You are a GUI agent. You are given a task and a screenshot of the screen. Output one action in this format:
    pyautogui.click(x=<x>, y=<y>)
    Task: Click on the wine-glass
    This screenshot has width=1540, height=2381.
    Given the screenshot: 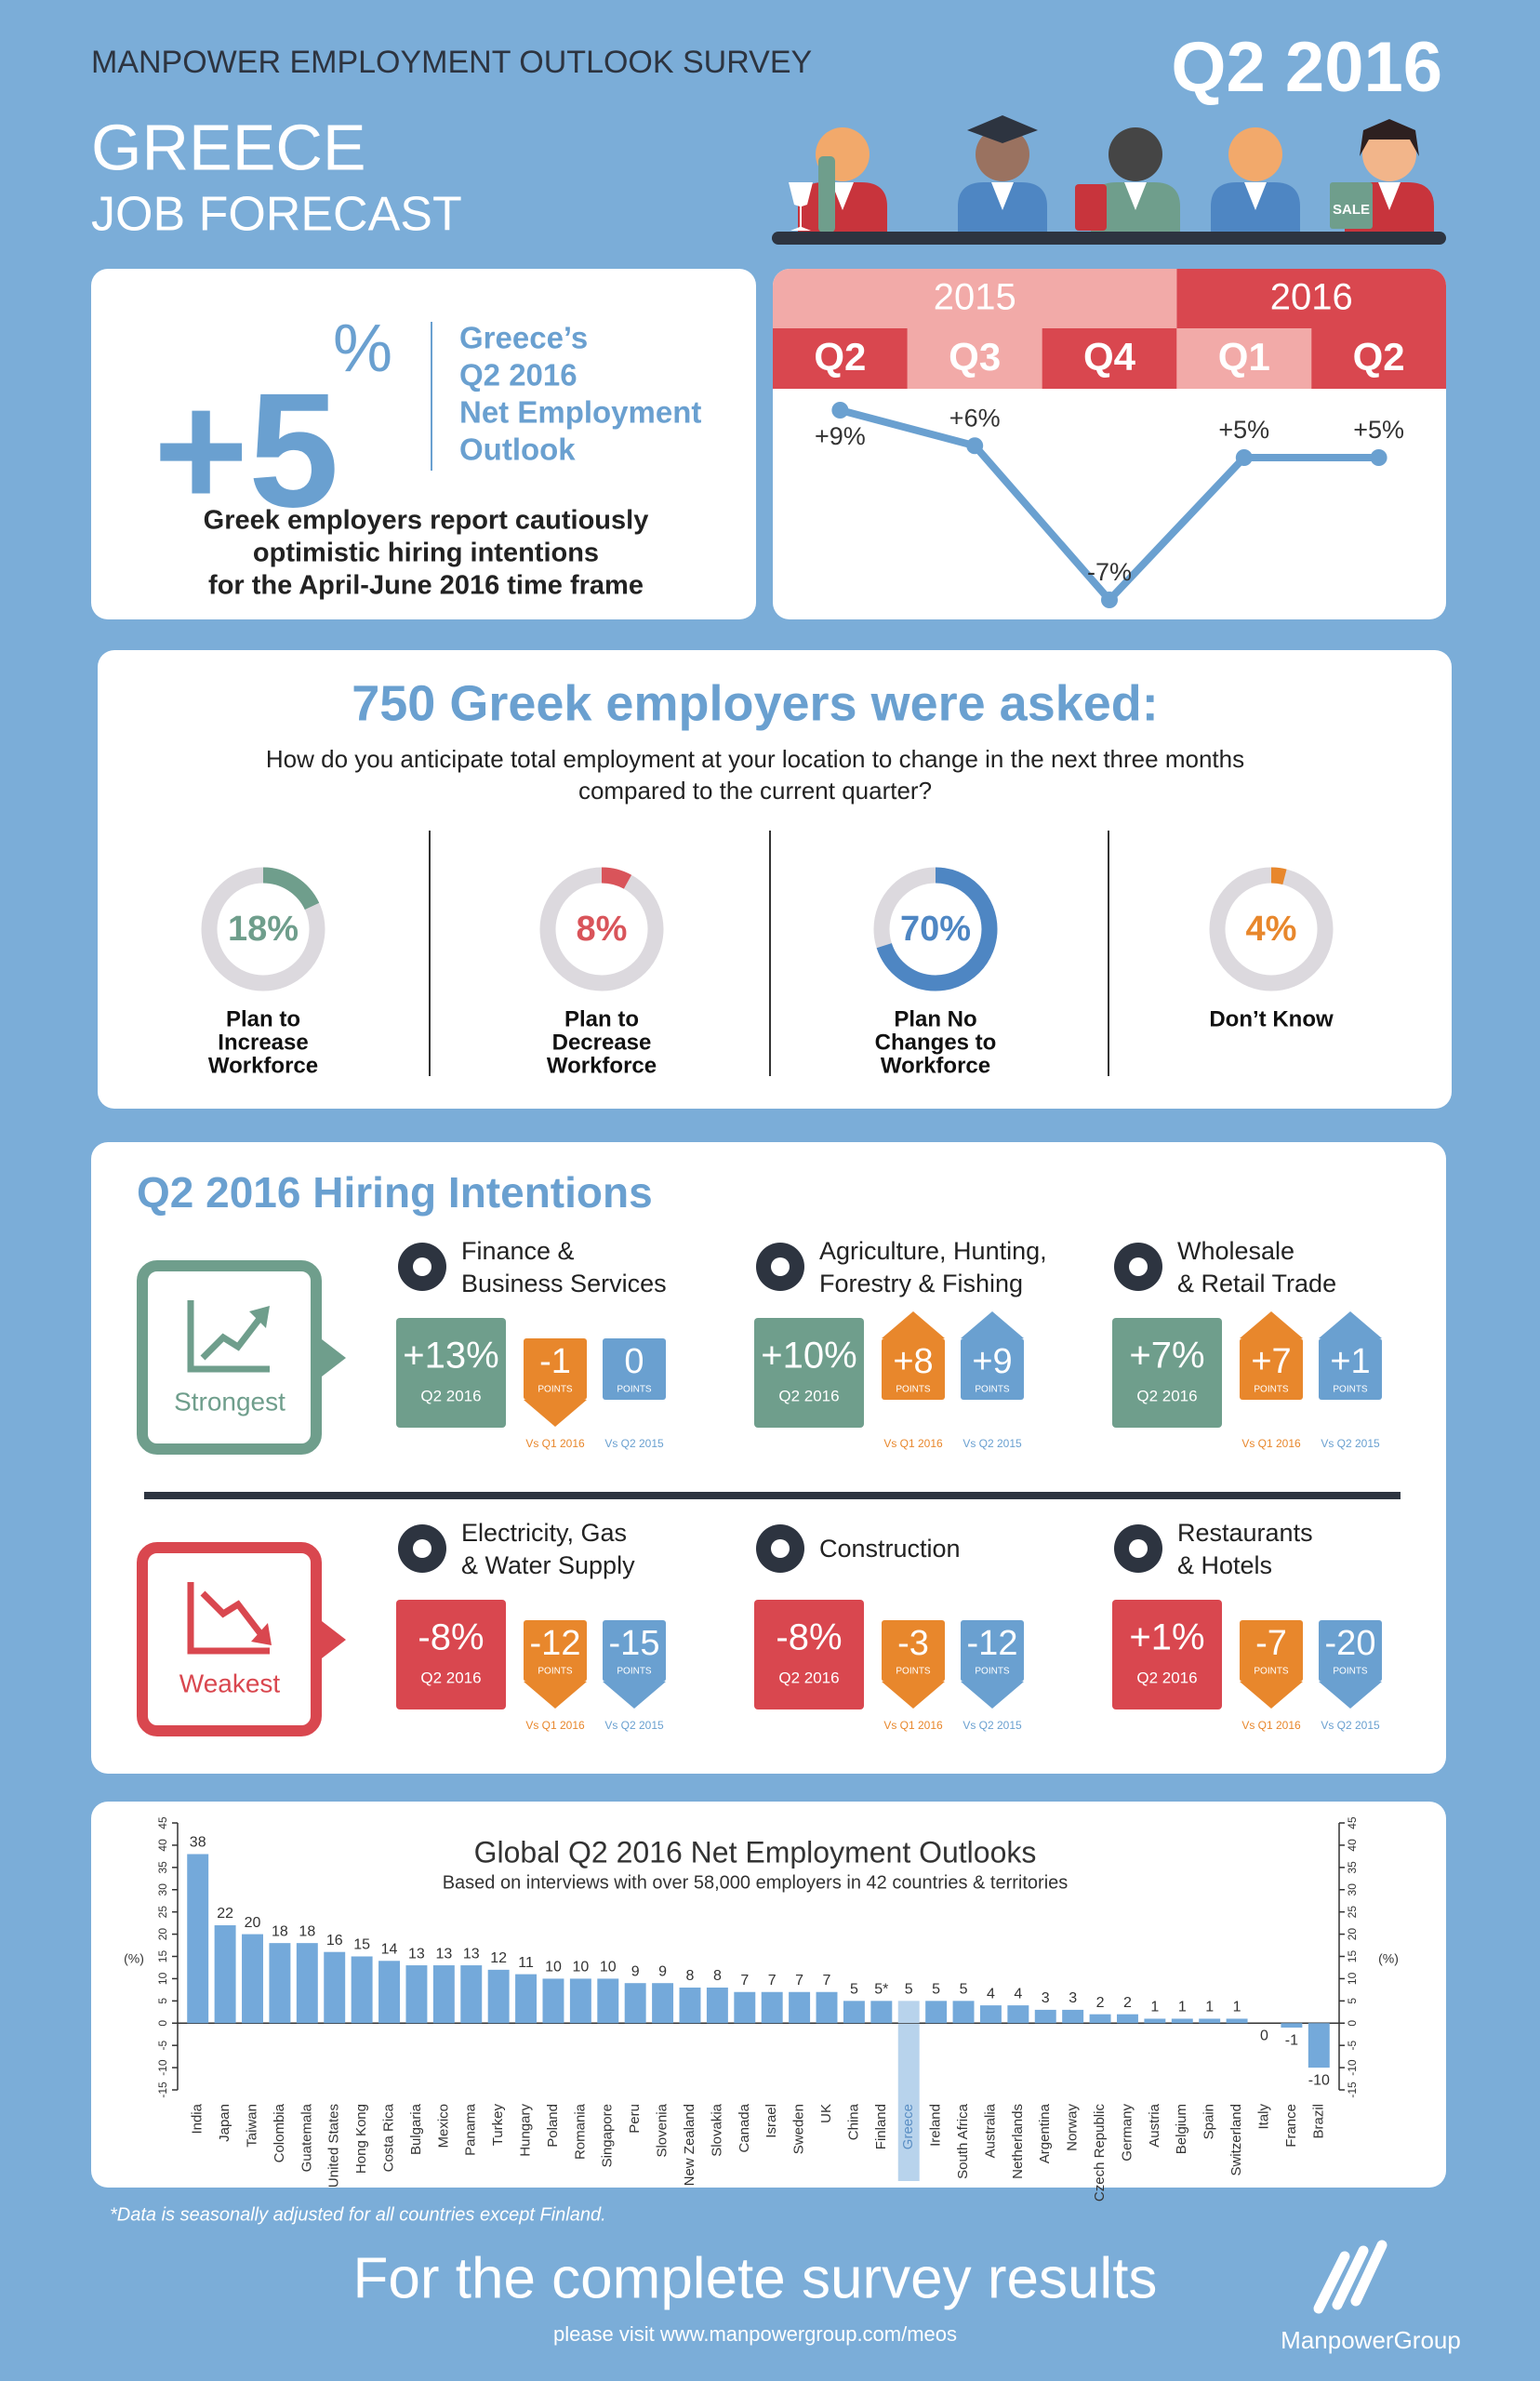 What is the action you would take?
    pyautogui.click(x=801, y=206)
    